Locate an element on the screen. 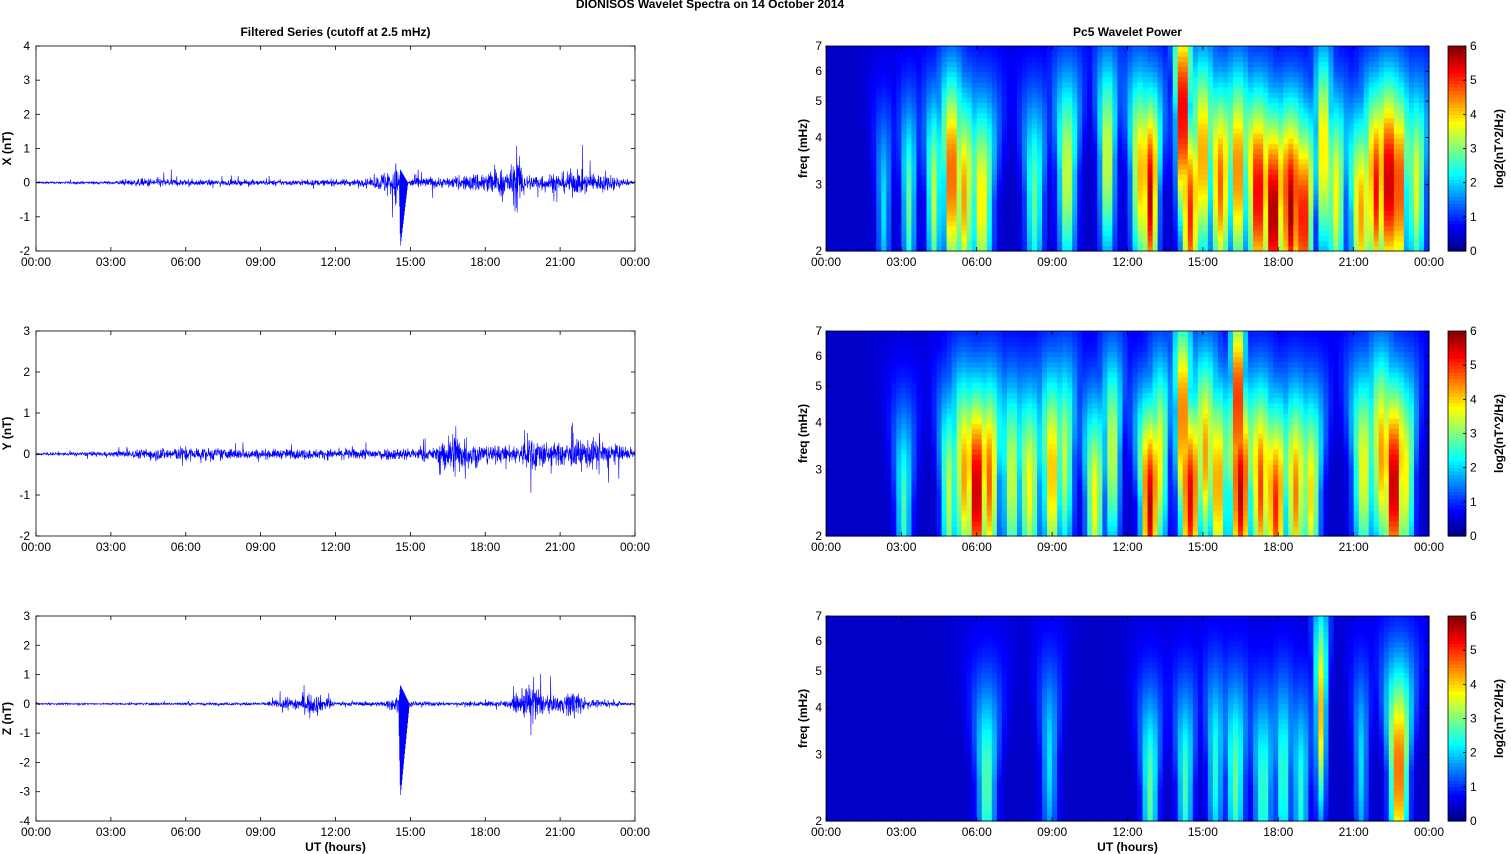 This screenshot has width=1511, height=854. x-tick-label: 06:00 is located at coordinates (977, 262).